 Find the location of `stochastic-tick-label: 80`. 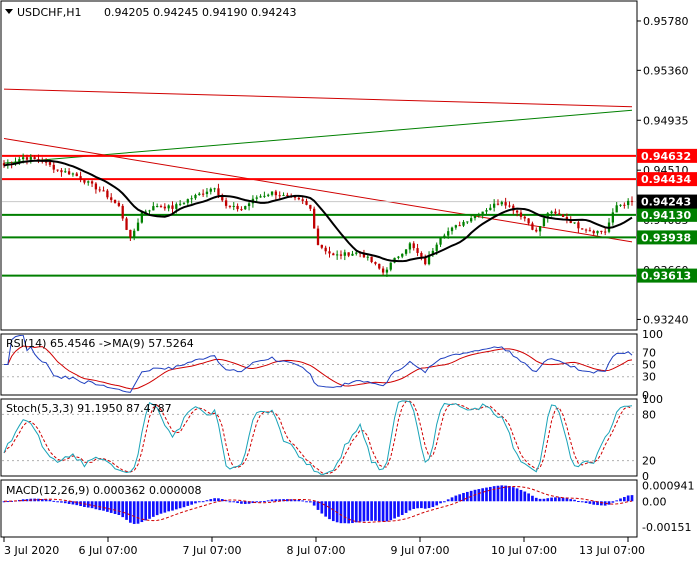

stochastic-tick-label: 80 is located at coordinates (649, 414).